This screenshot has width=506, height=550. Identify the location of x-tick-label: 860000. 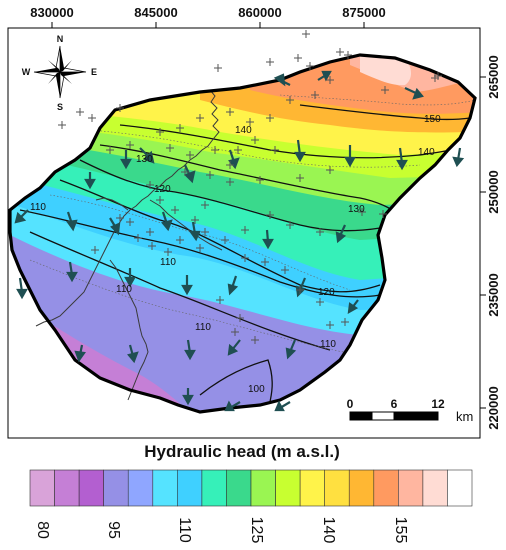
(259, 12).